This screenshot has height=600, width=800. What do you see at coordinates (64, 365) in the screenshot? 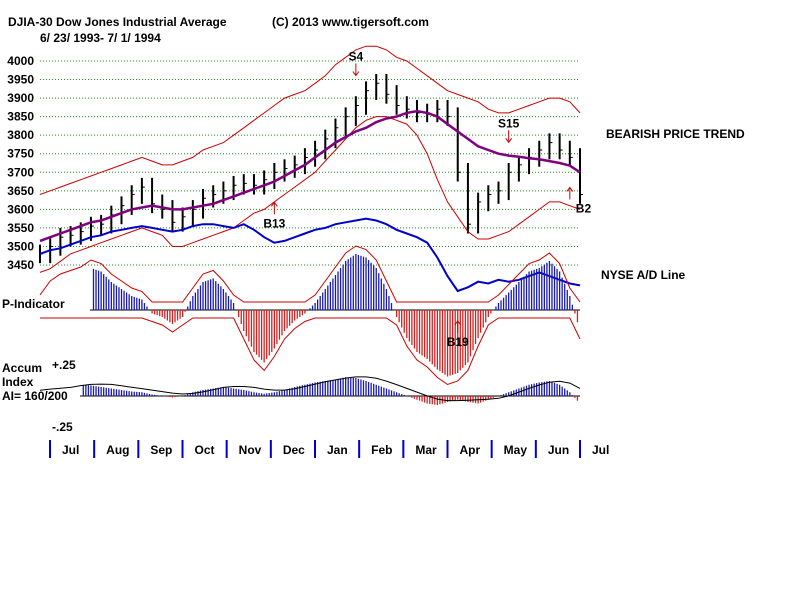
I see `accum-tick-top: +.25` at bounding box center [64, 365].